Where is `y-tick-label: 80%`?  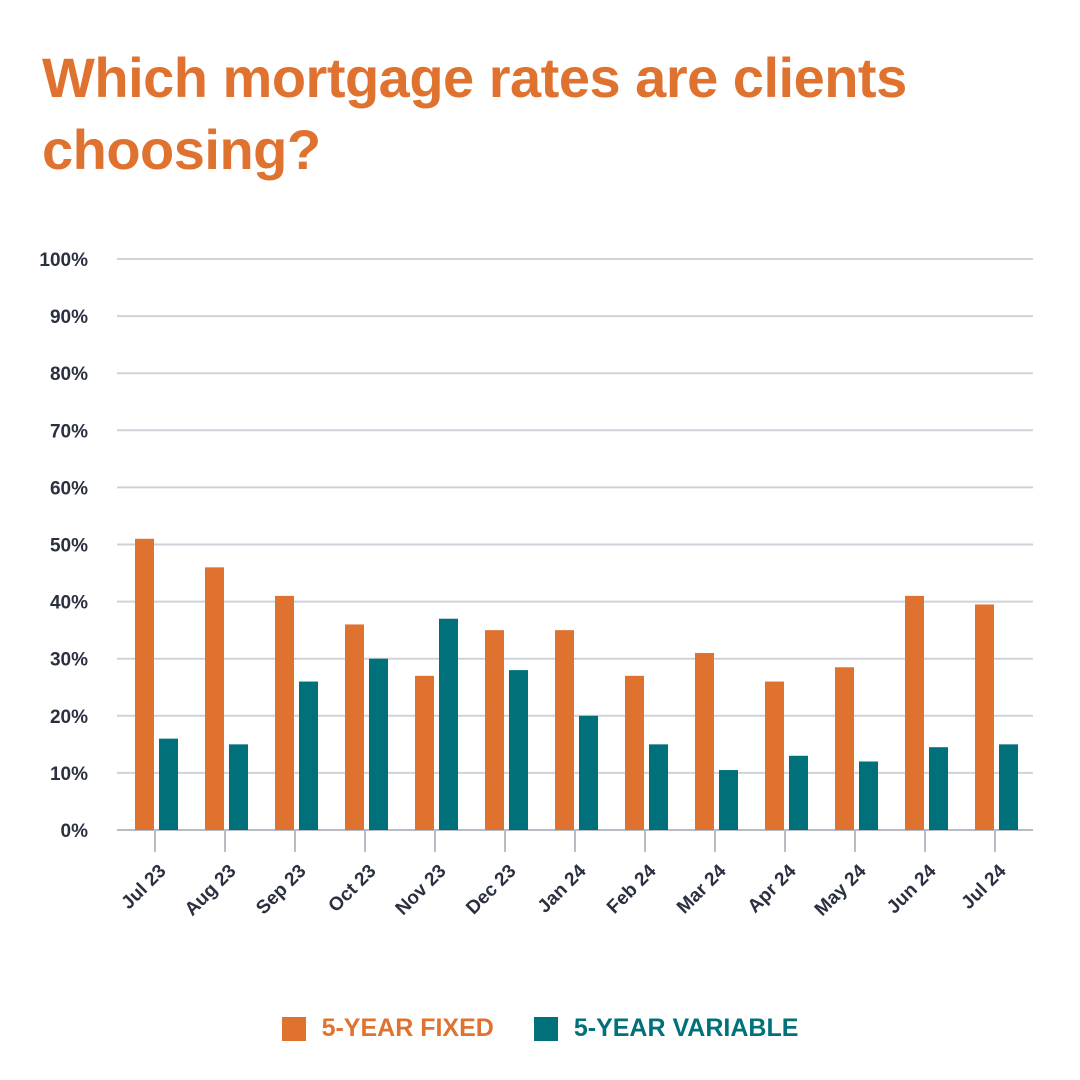 y-tick-label: 80% is located at coordinates (69, 374).